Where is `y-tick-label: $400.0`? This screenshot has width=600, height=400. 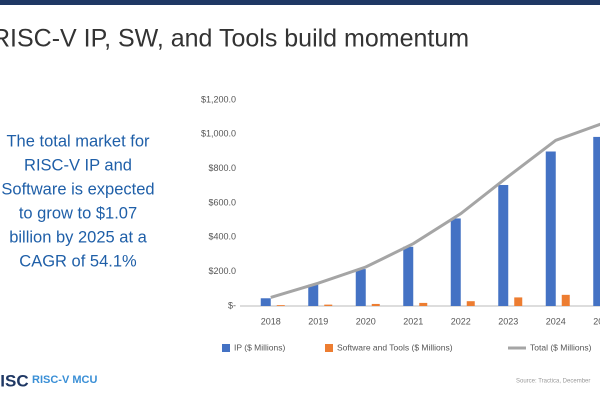
y-tick-label: $400.0 is located at coordinates (222, 237).